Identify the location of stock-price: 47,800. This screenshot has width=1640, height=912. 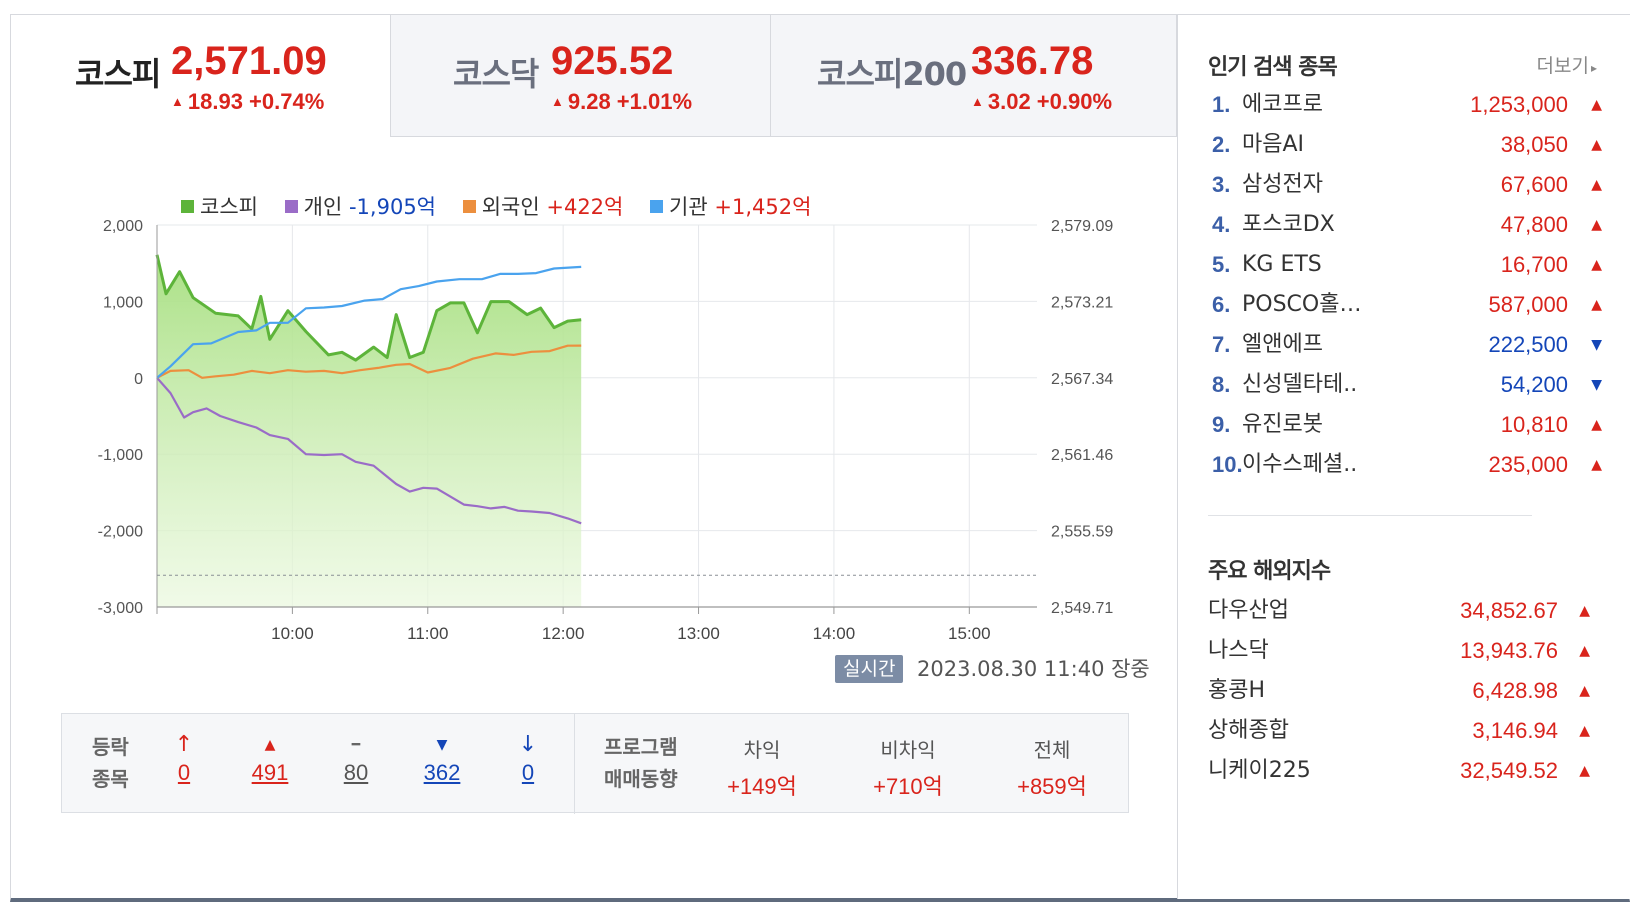
(1534, 224).